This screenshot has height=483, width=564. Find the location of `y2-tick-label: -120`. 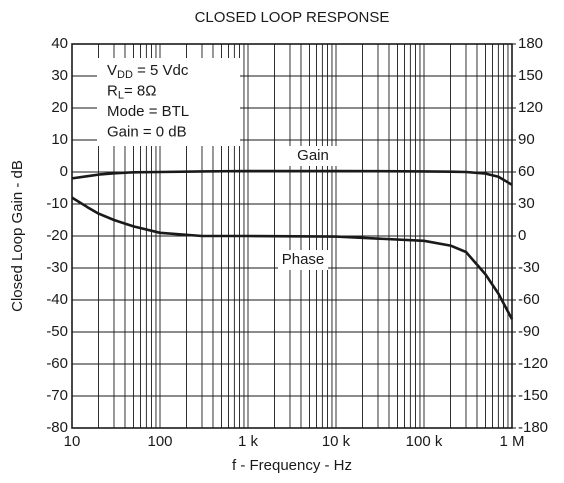

y2-tick-label: -120 is located at coordinates (533, 363).